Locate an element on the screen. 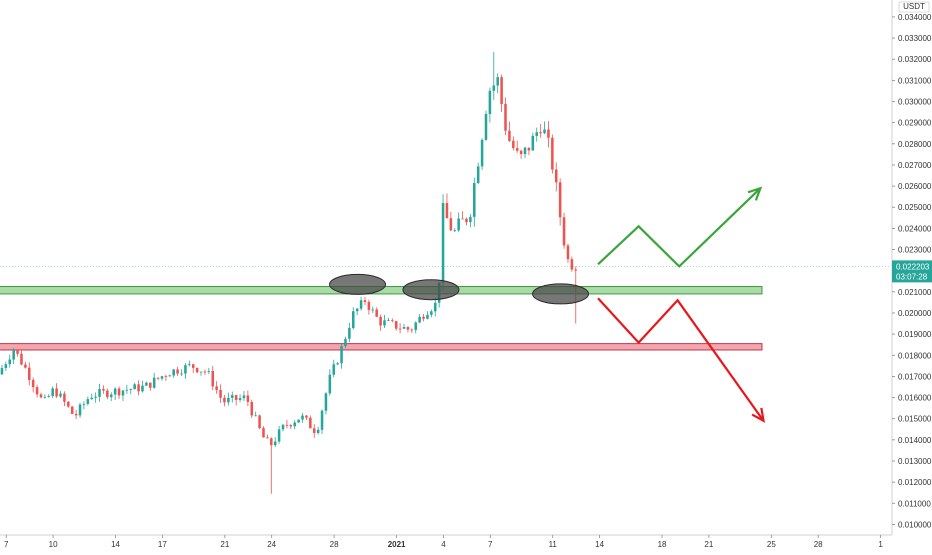 This screenshot has height=555, width=932. bullish-arrow-head is located at coordinates (755, 193).